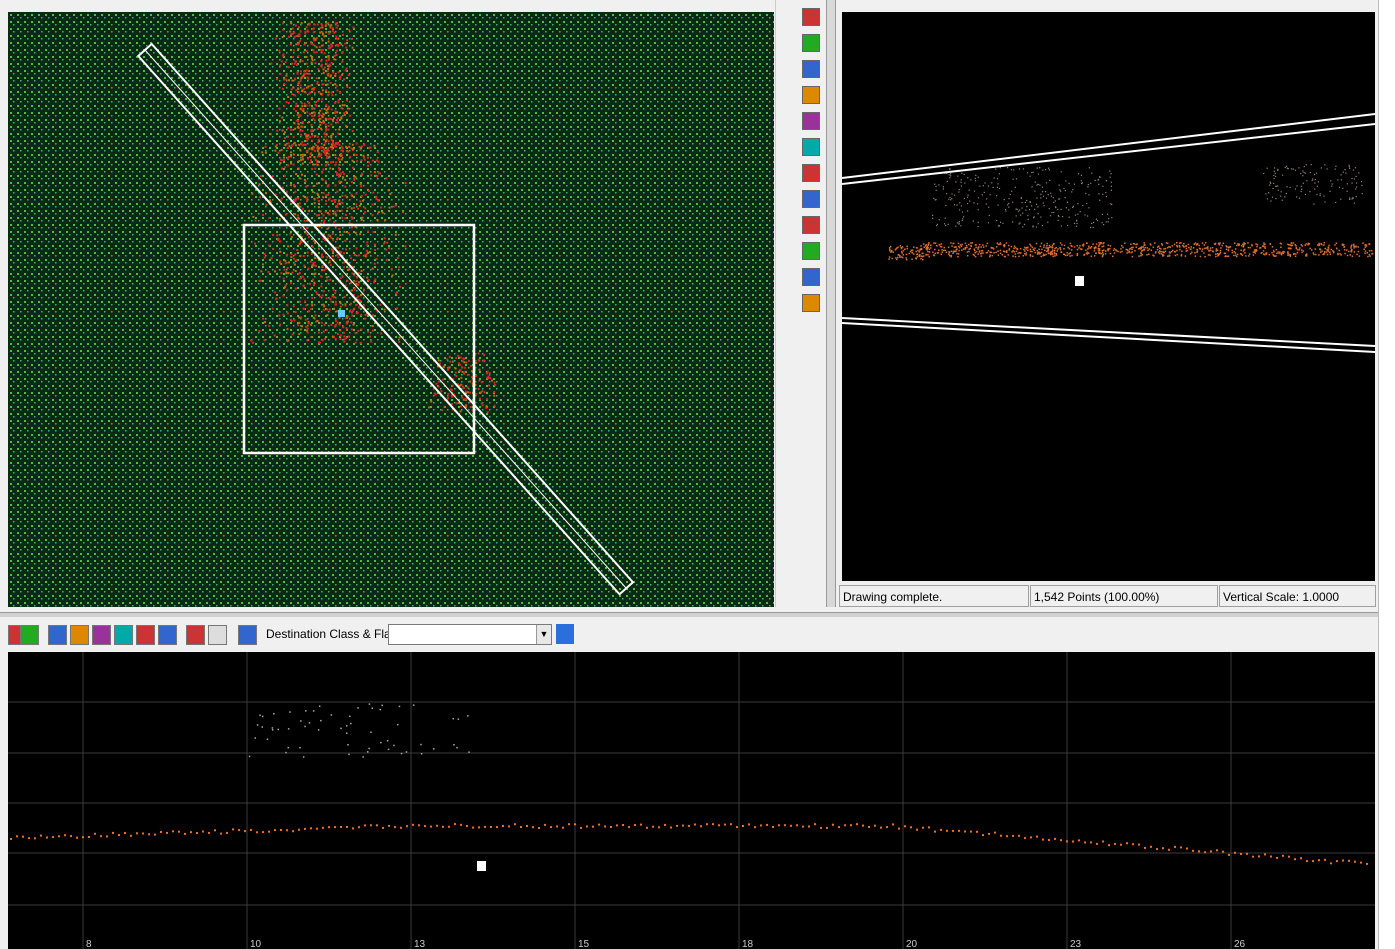 This screenshot has height=949, width=1395. I want to click on destination-dropdown: ▼, so click(470, 634).